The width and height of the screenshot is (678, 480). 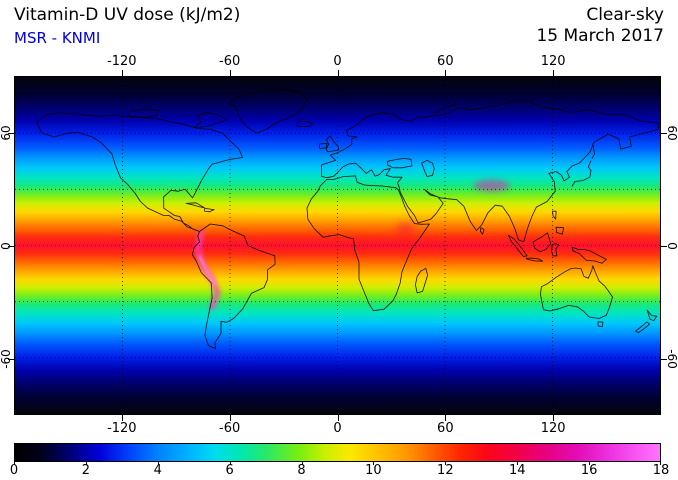 I want to click on colorbar-tick-label: 4, so click(x=157, y=470).